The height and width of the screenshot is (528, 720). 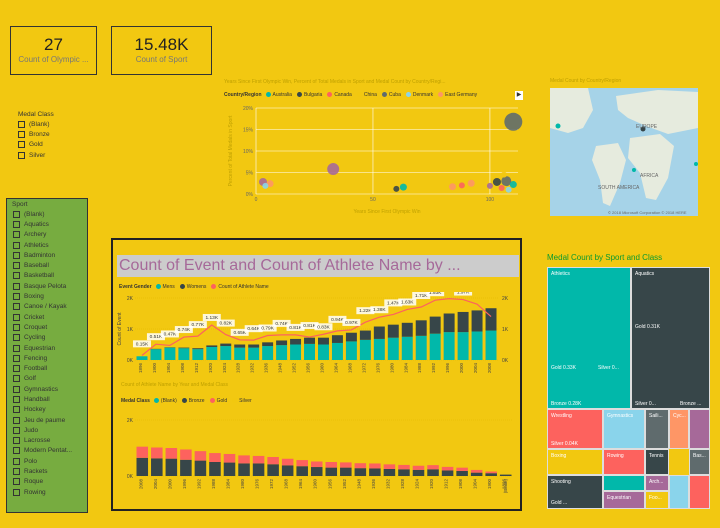 I want to click on slicer-option: Jeu de paume, so click(x=50, y=420).